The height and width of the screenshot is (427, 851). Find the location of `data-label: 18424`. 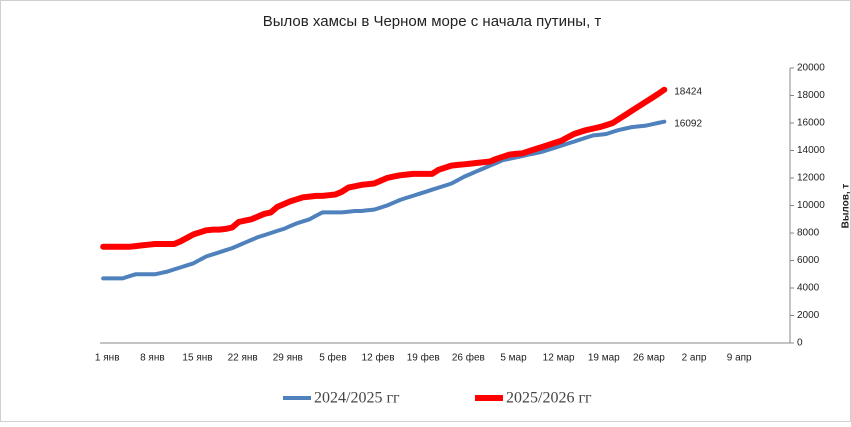

data-label: 18424 is located at coordinates (688, 91).